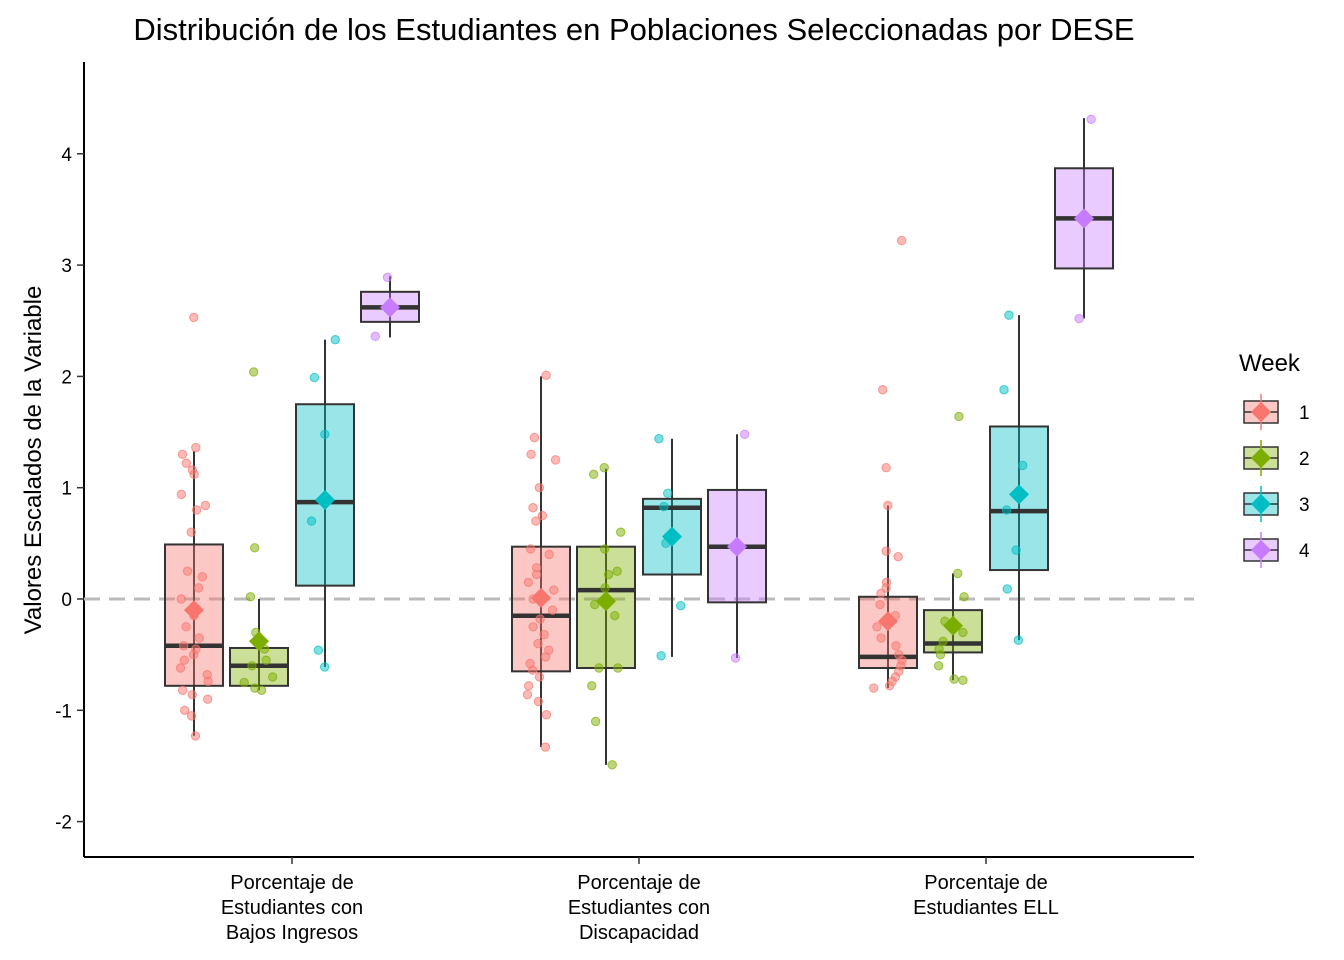 This screenshot has width=1344, height=960. I want to click on x-category-label-line: Discapacidad, so click(639, 933).